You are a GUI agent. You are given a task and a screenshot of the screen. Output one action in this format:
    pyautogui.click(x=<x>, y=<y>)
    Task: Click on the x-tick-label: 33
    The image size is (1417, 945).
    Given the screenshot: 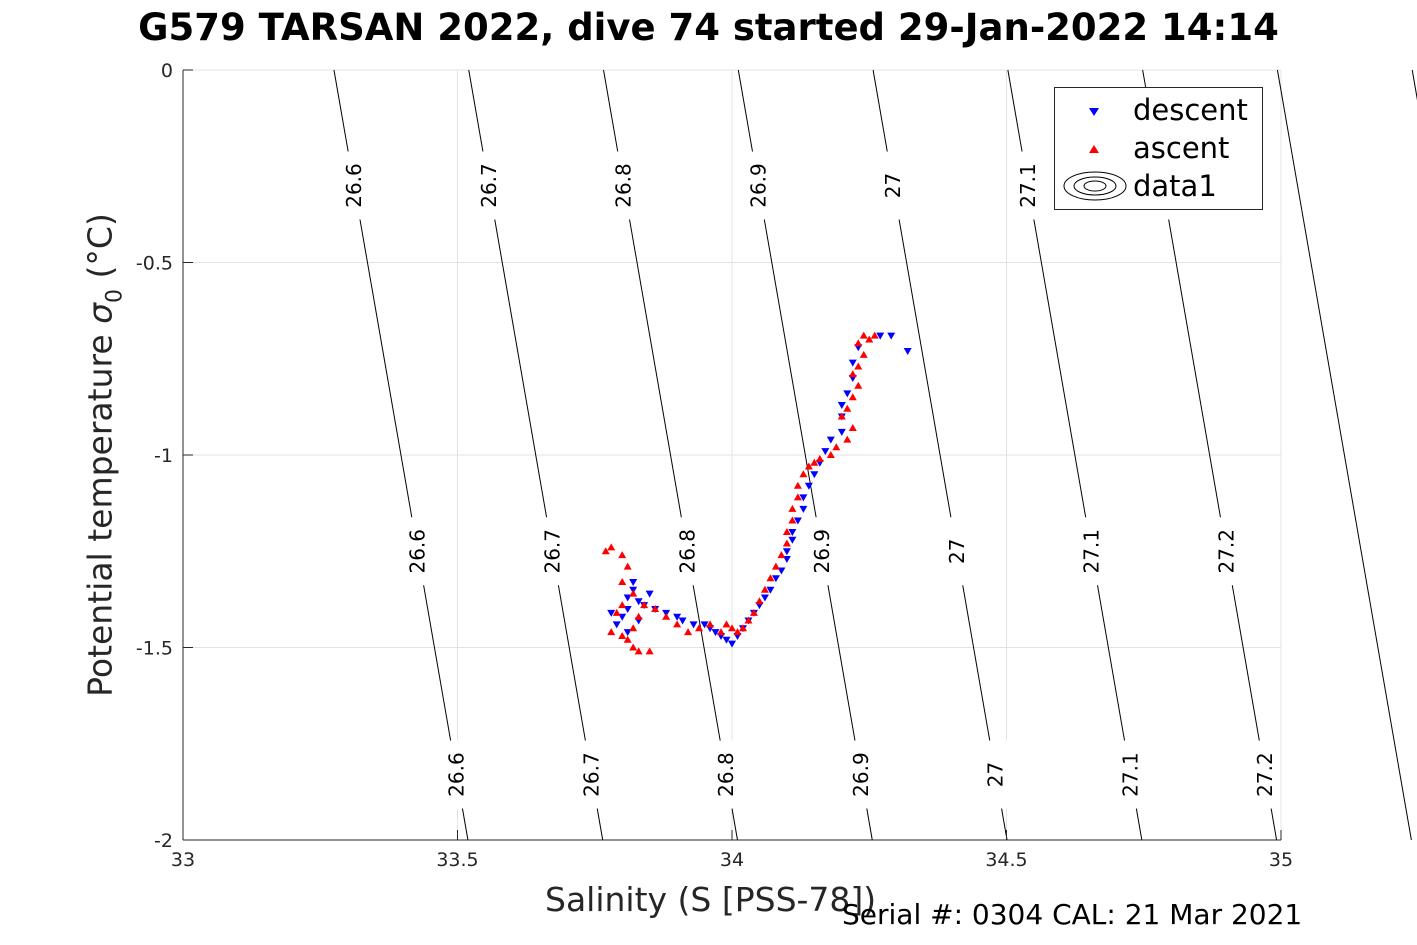 What is the action you would take?
    pyautogui.click(x=183, y=860)
    